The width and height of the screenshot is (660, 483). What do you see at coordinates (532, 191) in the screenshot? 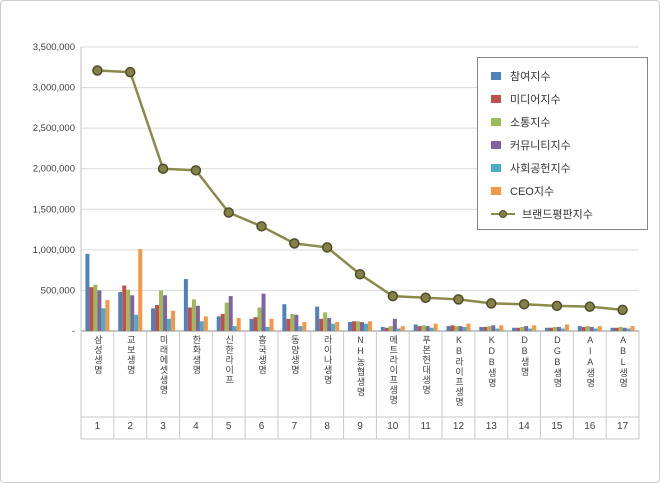
I see `legend-label: CEO지수` at bounding box center [532, 191].